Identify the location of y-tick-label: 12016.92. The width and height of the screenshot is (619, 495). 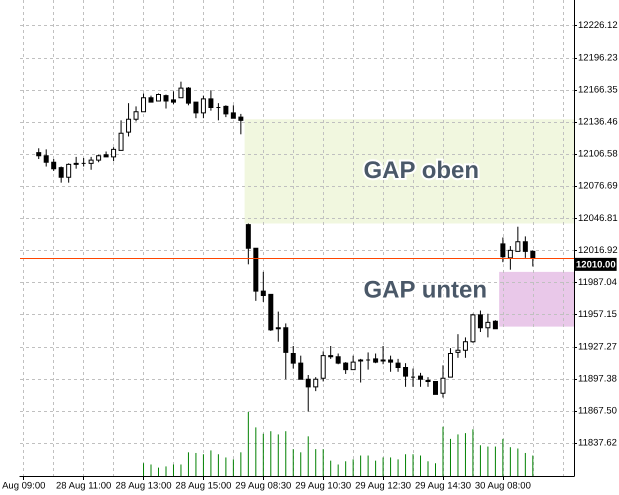
(598, 250).